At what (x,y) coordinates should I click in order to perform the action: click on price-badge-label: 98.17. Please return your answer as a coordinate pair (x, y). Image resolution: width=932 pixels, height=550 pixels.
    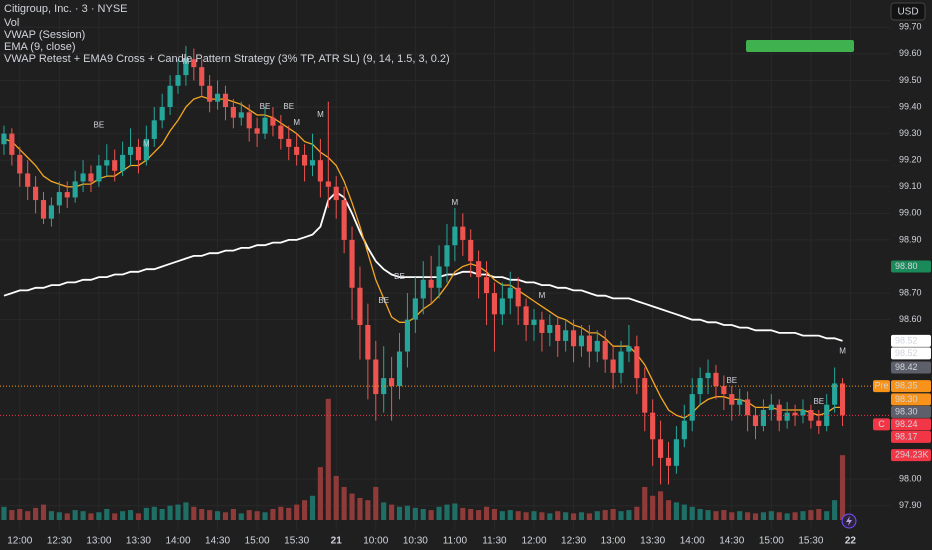
    Looking at the image, I should click on (906, 436).